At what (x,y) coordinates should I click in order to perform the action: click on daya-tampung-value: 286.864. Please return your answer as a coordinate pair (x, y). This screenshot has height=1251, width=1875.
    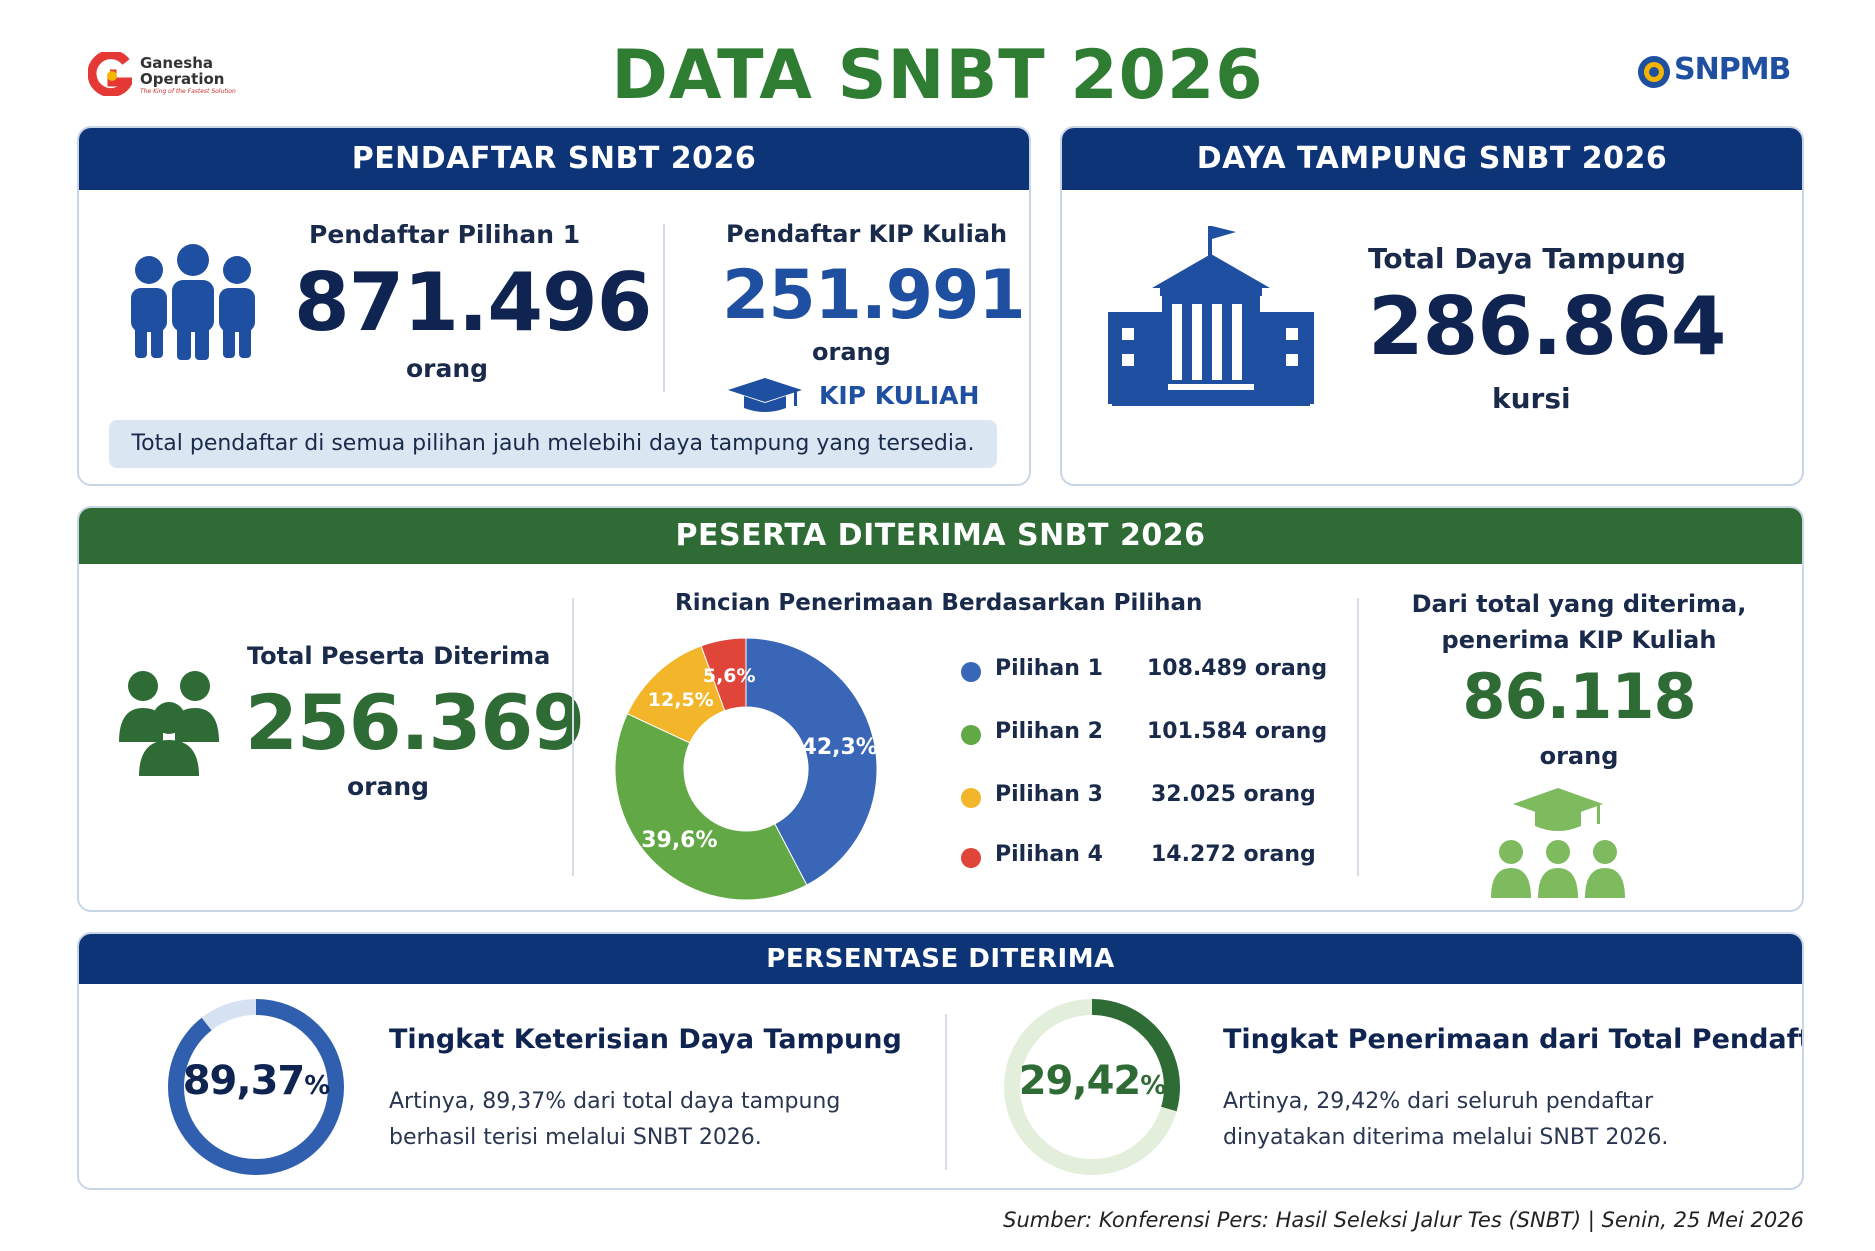
    Looking at the image, I should click on (1547, 326).